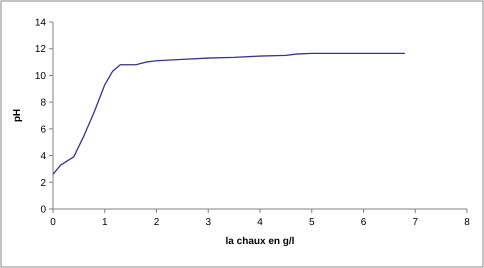  Describe the element at coordinates (40, 23) in the screenshot. I see `y-tick-label: 14` at that location.